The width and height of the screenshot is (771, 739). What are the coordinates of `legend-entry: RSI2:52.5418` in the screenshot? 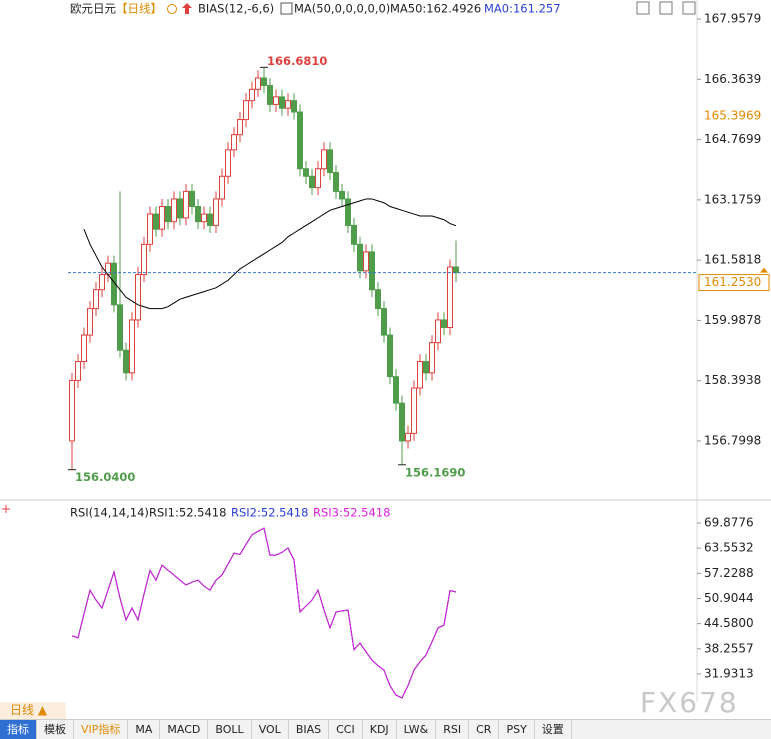 It's located at (269, 513).